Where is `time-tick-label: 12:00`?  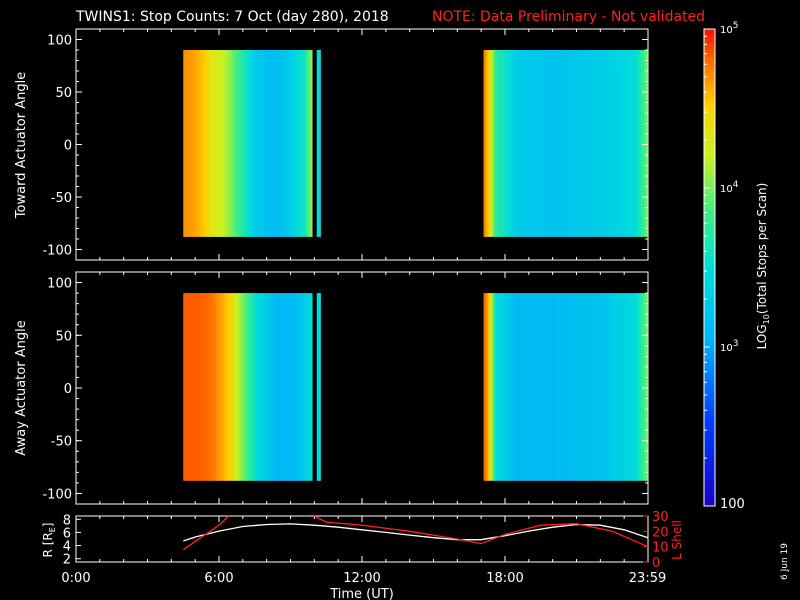 time-tick-label: 12:00 is located at coordinates (361, 578).